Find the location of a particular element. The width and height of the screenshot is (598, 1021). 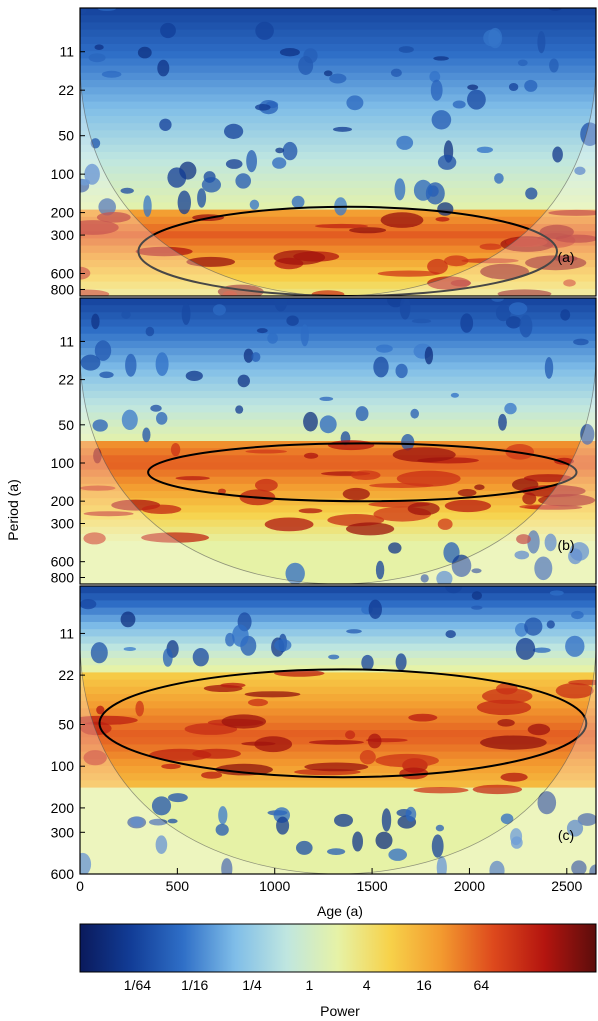

y-tick-label: 600 is located at coordinates (63, 874).